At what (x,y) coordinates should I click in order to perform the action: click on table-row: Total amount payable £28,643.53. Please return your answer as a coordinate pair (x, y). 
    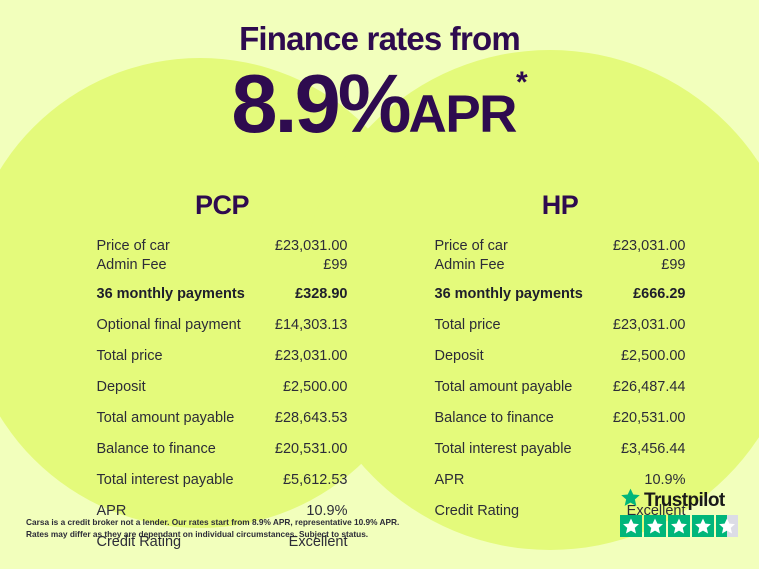
    Looking at the image, I should click on (222, 418).